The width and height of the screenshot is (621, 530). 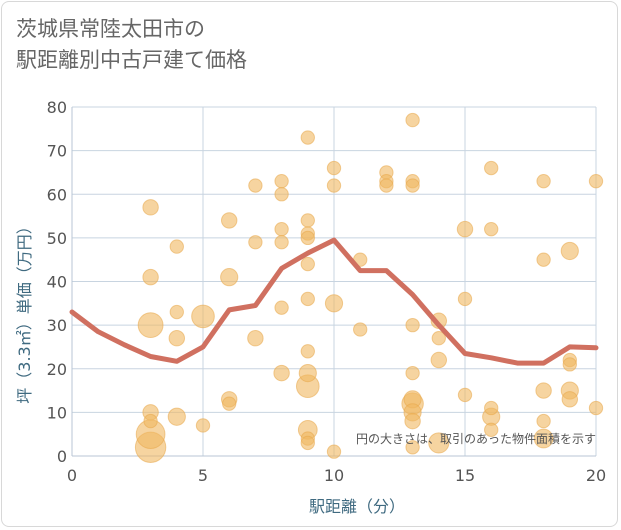 What do you see at coordinates (334, 475) in the screenshot?
I see `x-tick-label: 10` at bounding box center [334, 475].